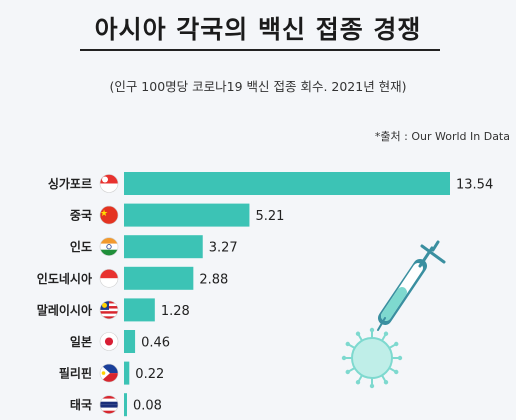 The image size is (516, 420). I want to click on malaysia-flag-icon, so click(109, 309).